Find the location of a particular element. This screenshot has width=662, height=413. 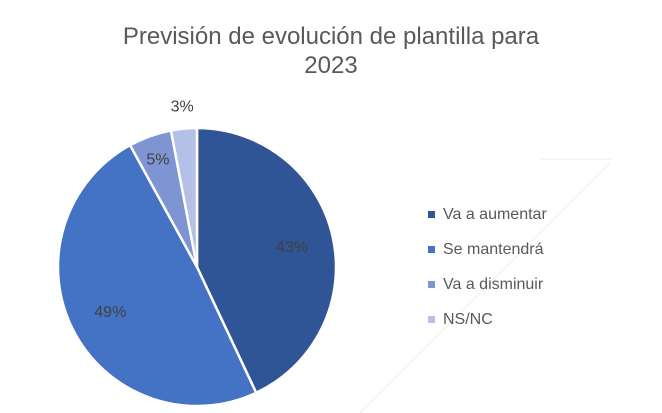

chart-title-line-2: 2023 is located at coordinates (331, 65).